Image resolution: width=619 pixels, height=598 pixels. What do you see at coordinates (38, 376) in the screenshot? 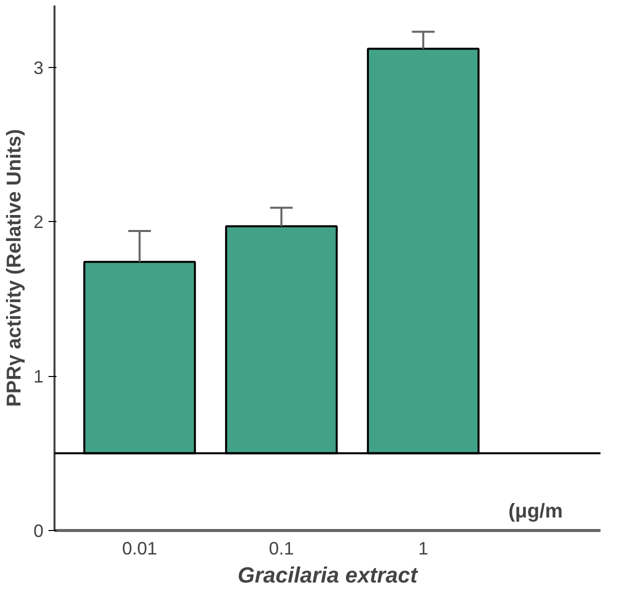
I see `y-tick-label: 1` at bounding box center [38, 376].